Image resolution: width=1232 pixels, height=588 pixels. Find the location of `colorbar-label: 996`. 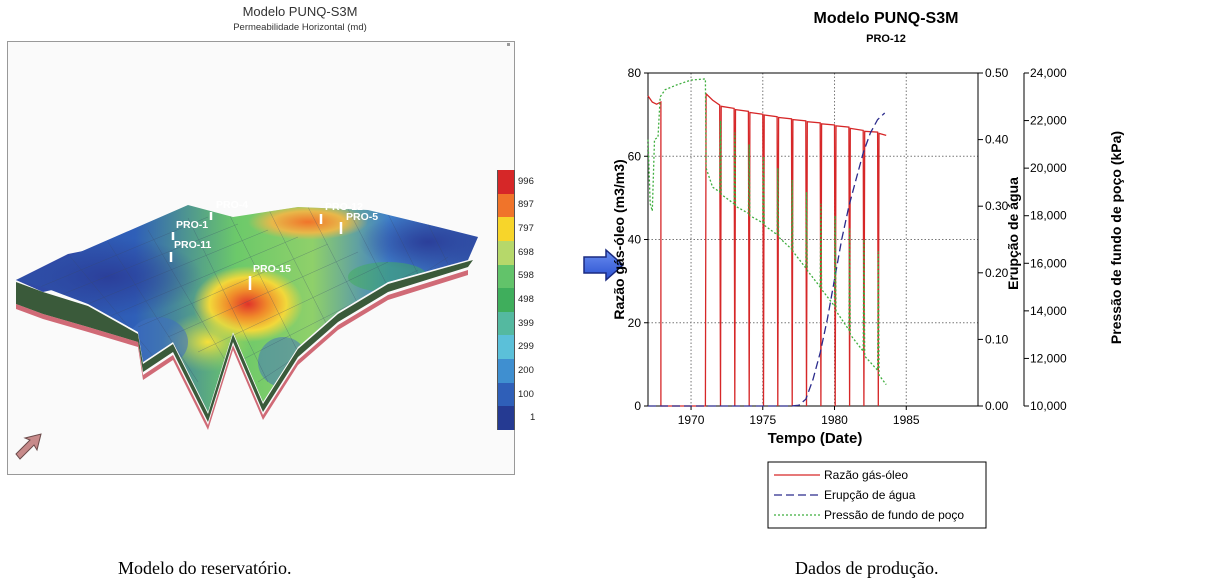

colorbar-label: 996 is located at coordinates (526, 181).